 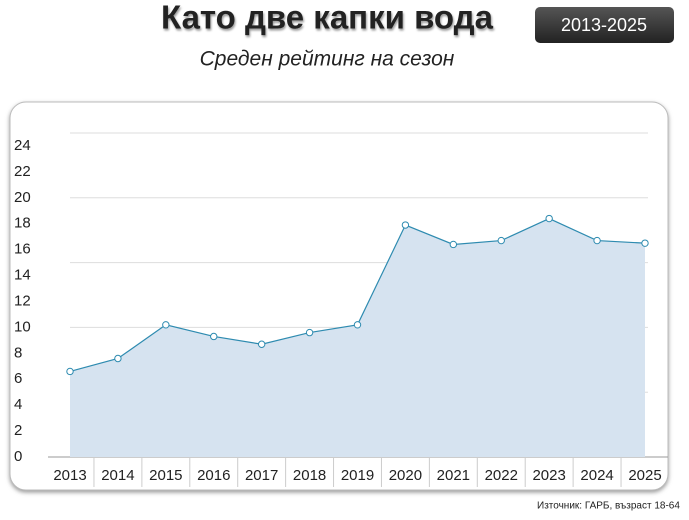 I want to click on x-tick-label: 2016, so click(x=213, y=475).